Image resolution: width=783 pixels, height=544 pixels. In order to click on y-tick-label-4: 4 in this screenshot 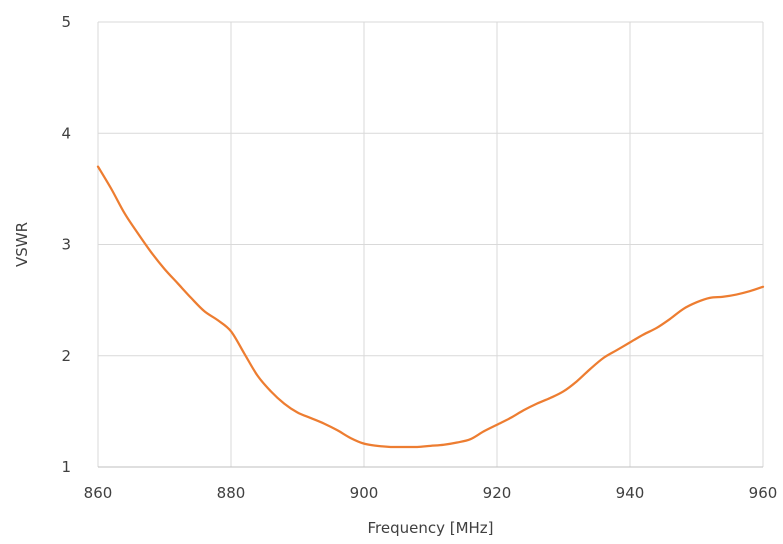, I will do `click(66, 133)`.